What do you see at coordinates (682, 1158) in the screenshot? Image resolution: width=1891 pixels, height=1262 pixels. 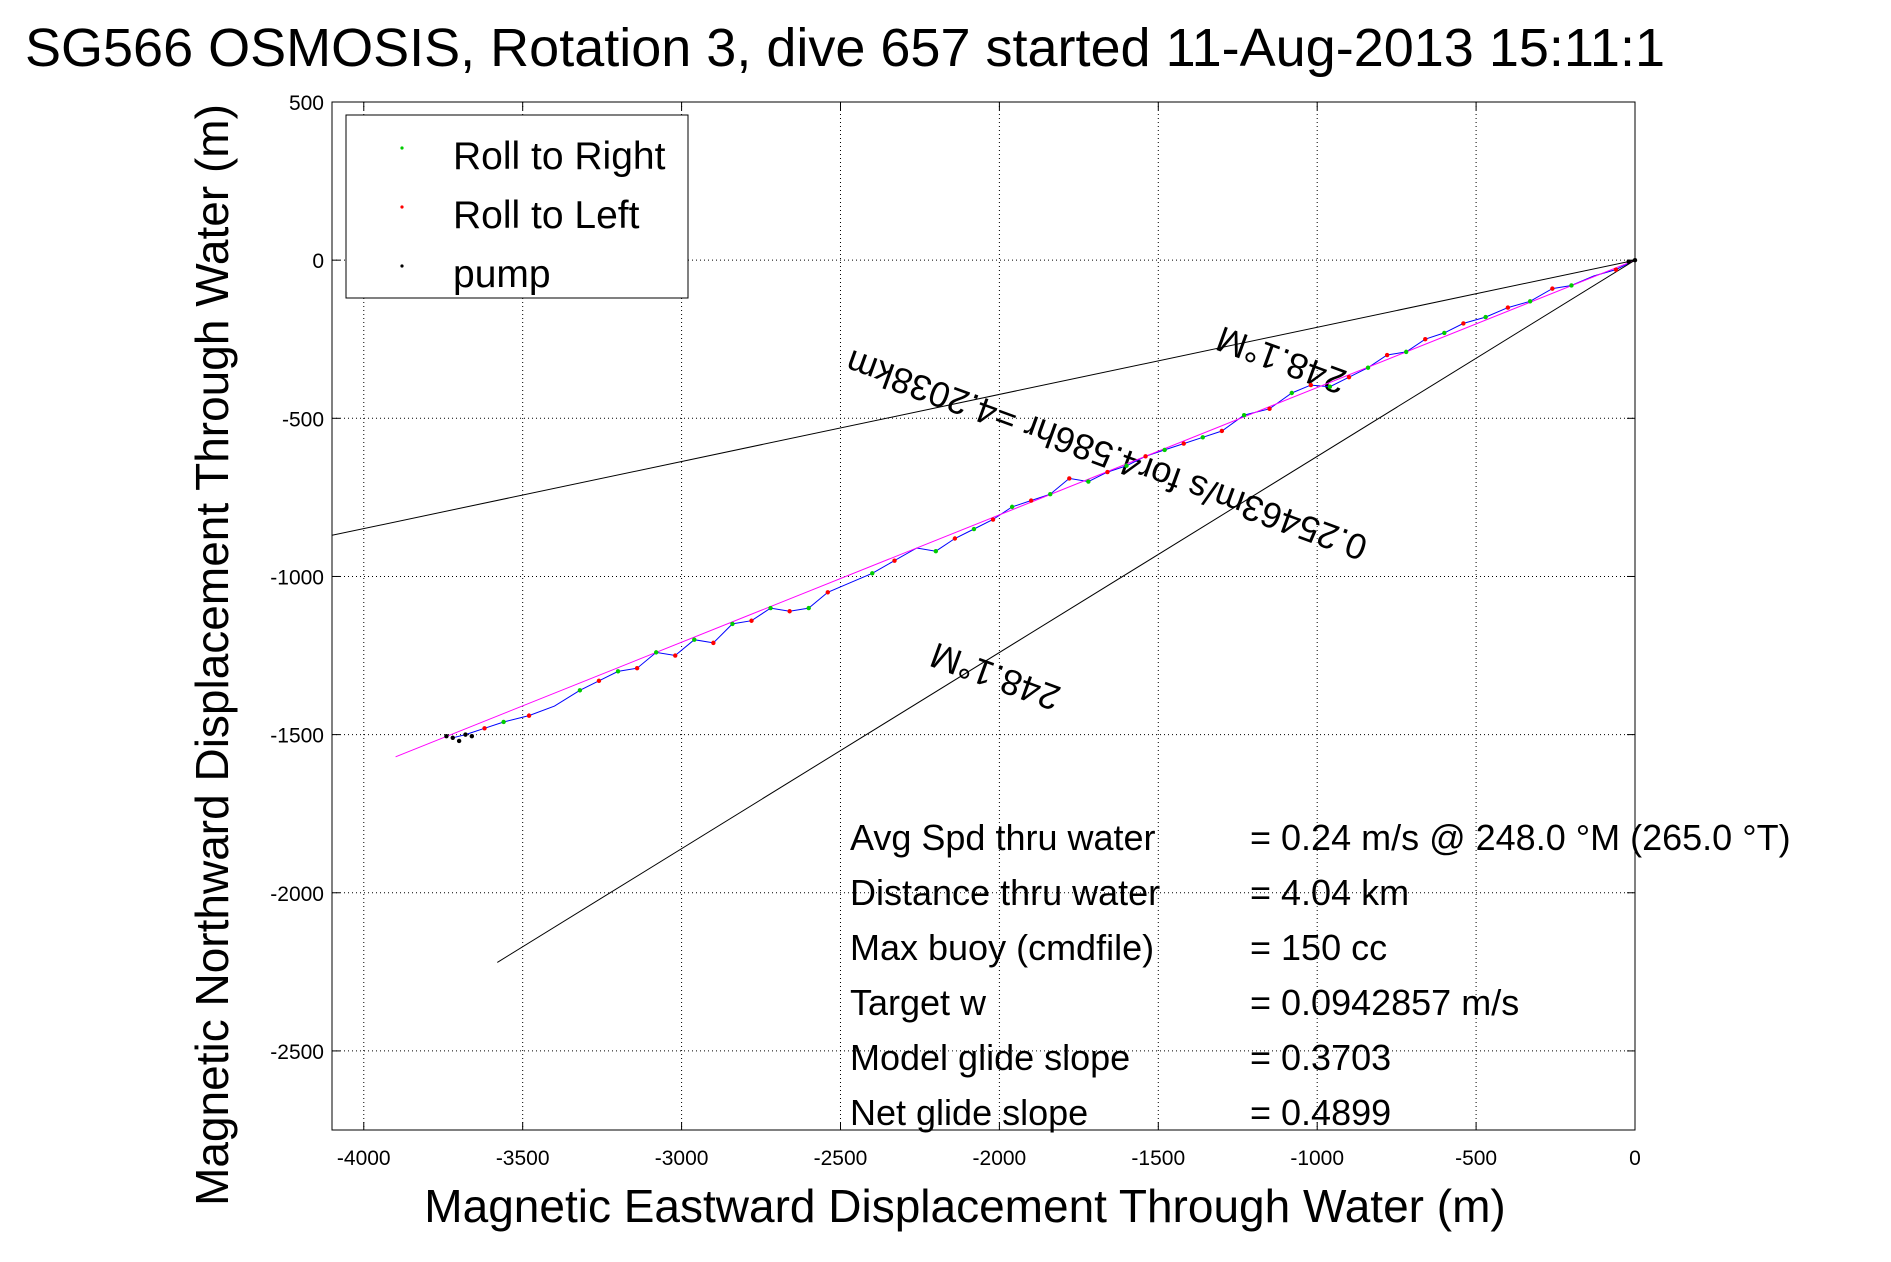 I see `x-tick-label: -3000` at bounding box center [682, 1158].